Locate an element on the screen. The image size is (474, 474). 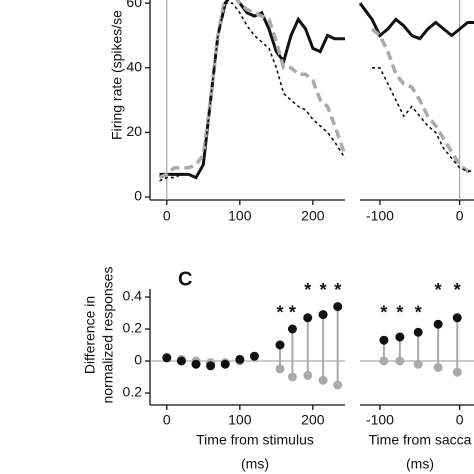
y-tick-label: 0.4 is located at coordinates (133, 296).